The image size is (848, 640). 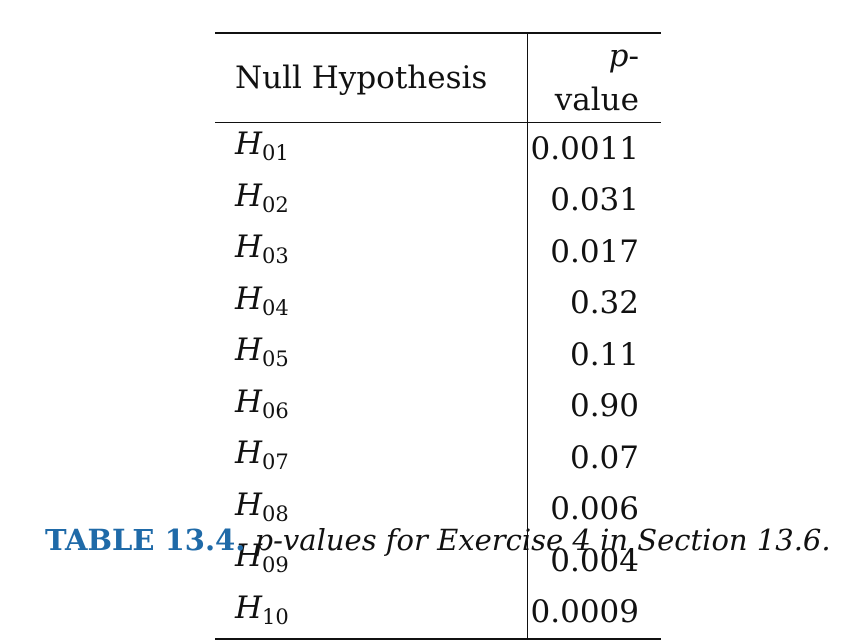 I want to click on table-row: H06 0.90, so click(x=438, y=406).